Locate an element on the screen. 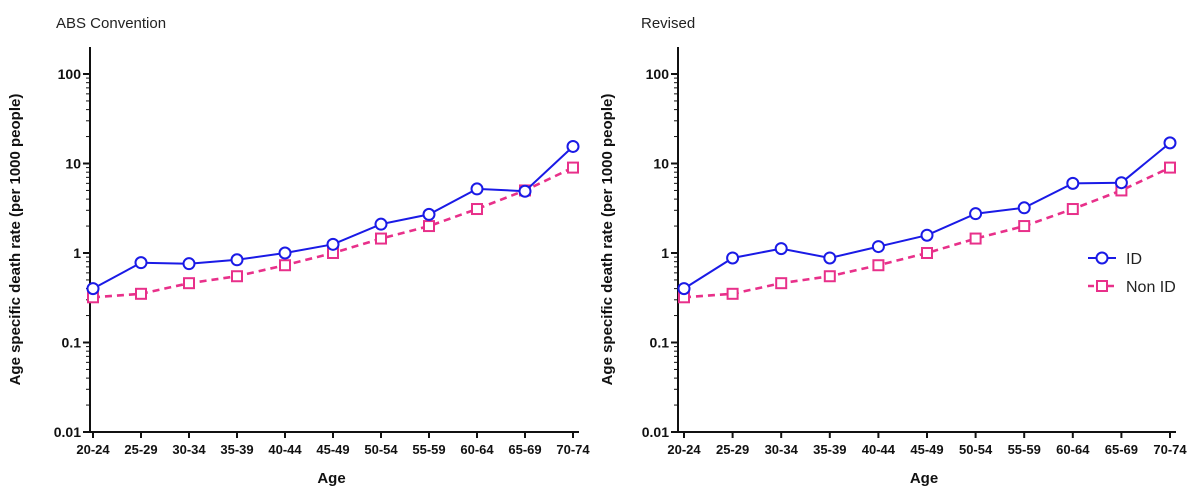 Image resolution: width=1198 pixels, height=493 pixels. chart-title: Revised is located at coordinates (668, 23).